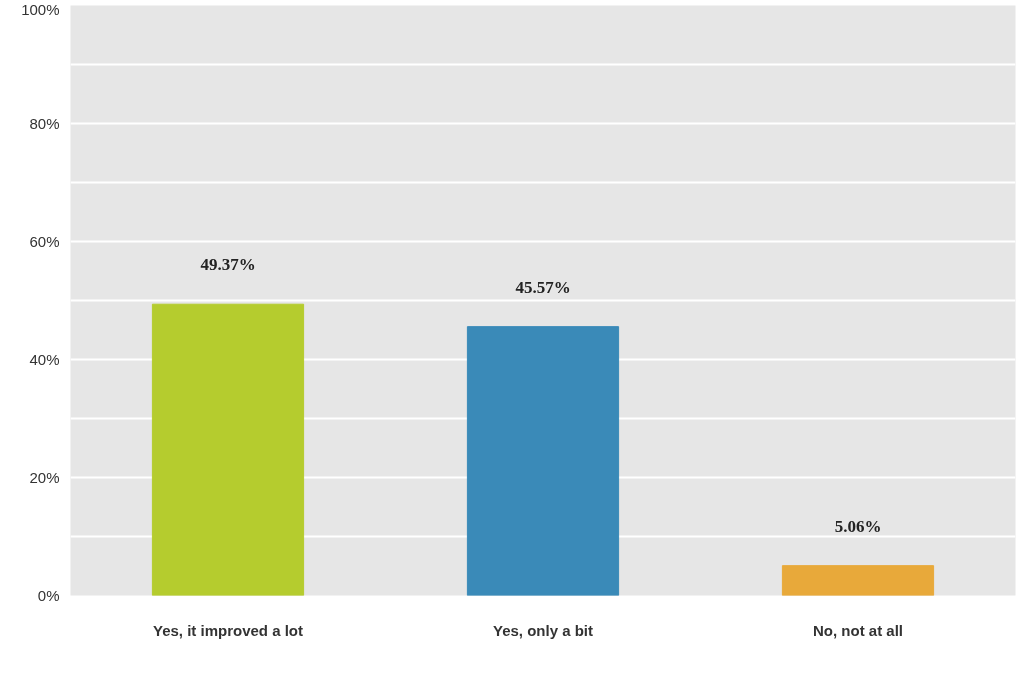  What do you see at coordinates (44, 123) in the screenshot?
I see `y-tick-label: 80%` at bounding box center [44, 123].